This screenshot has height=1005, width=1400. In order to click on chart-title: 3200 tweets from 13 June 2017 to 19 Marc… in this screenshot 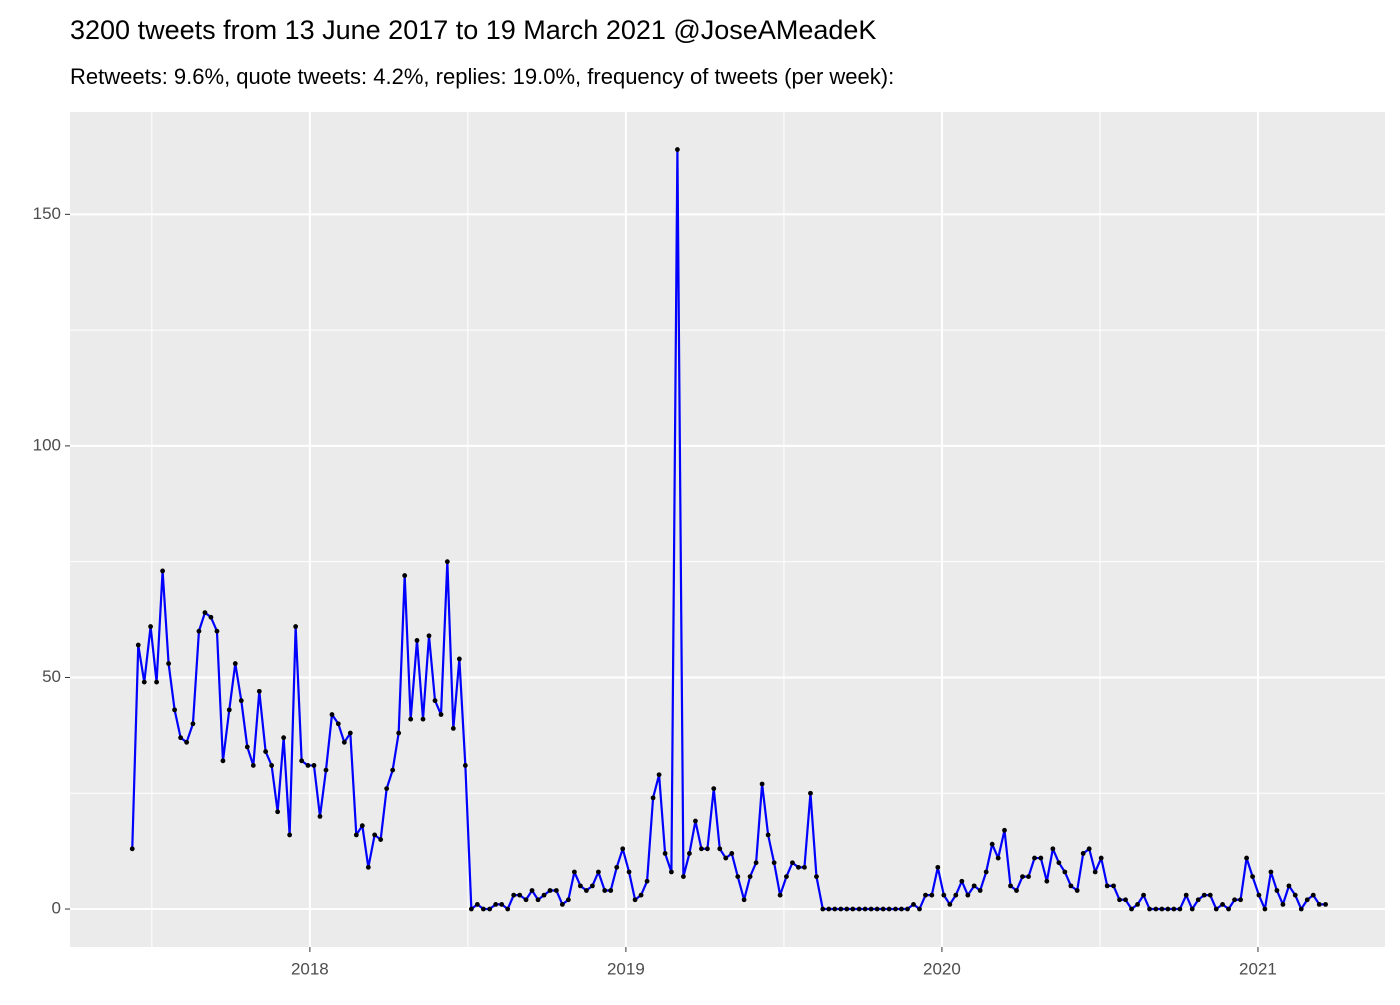, I will do `click(473, 30)`.